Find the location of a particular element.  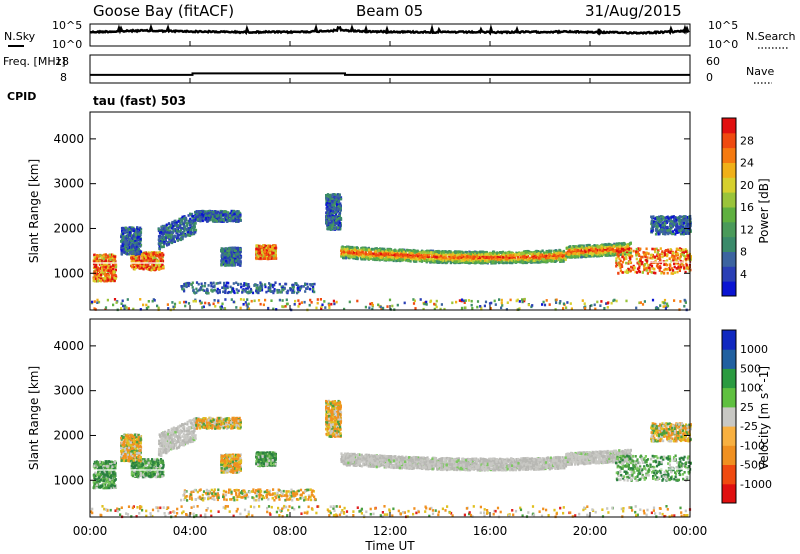

beam-title: Beam 05 is located at coordinates (389, 11).